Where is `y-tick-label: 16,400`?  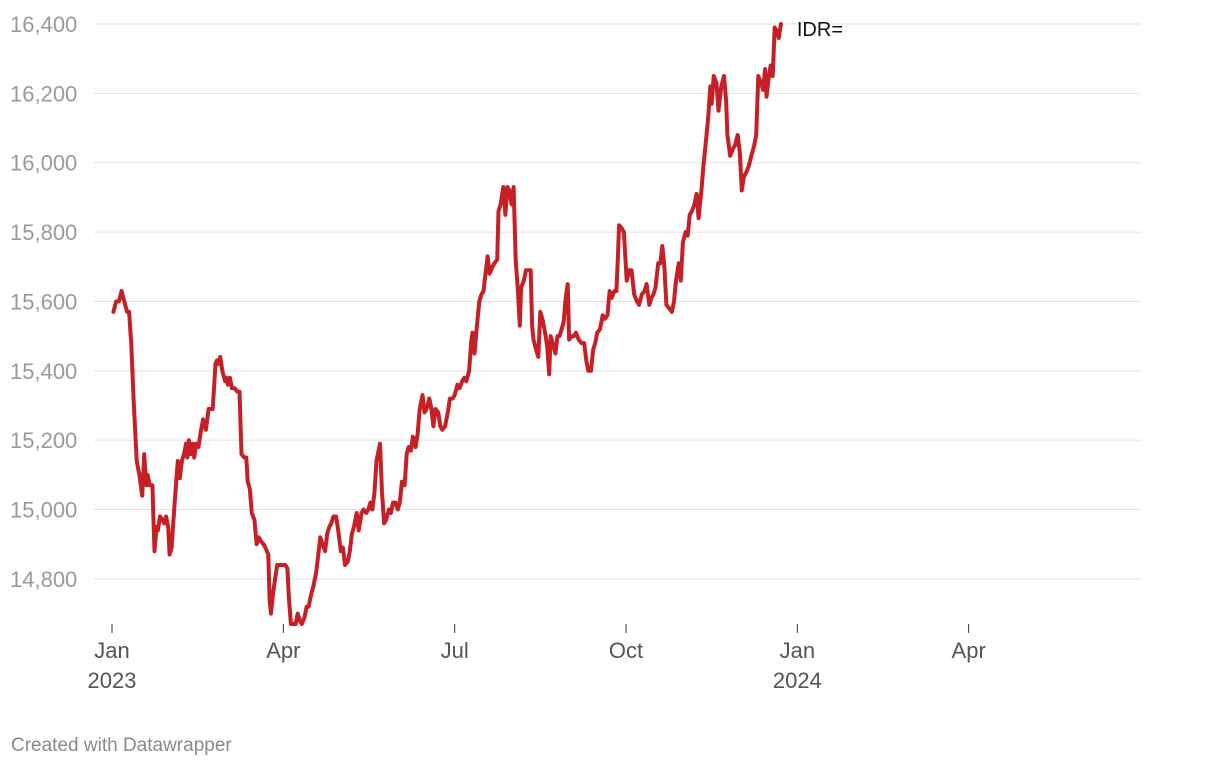
y-tick-label: 16,400 is located at coordinates (43, 24).